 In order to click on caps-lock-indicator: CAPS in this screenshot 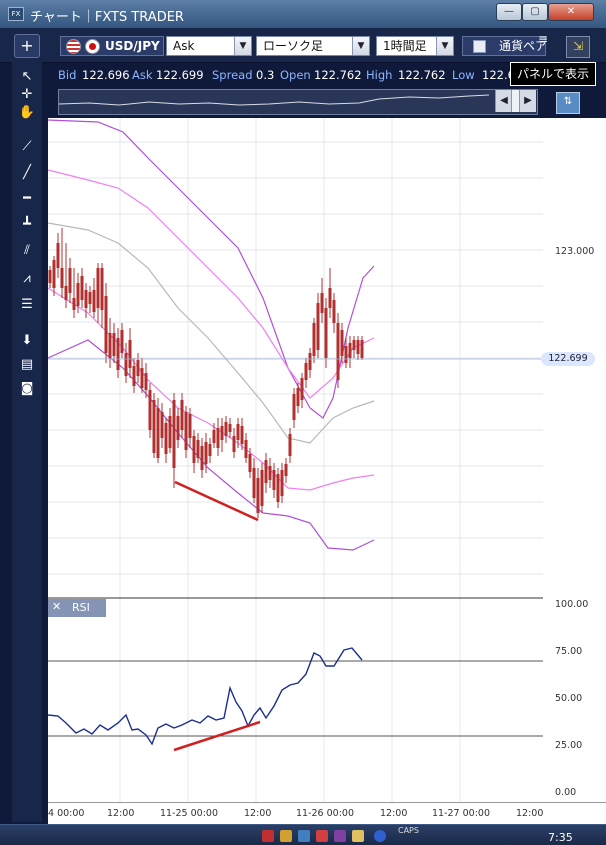, I will do `click(408, 830)`.